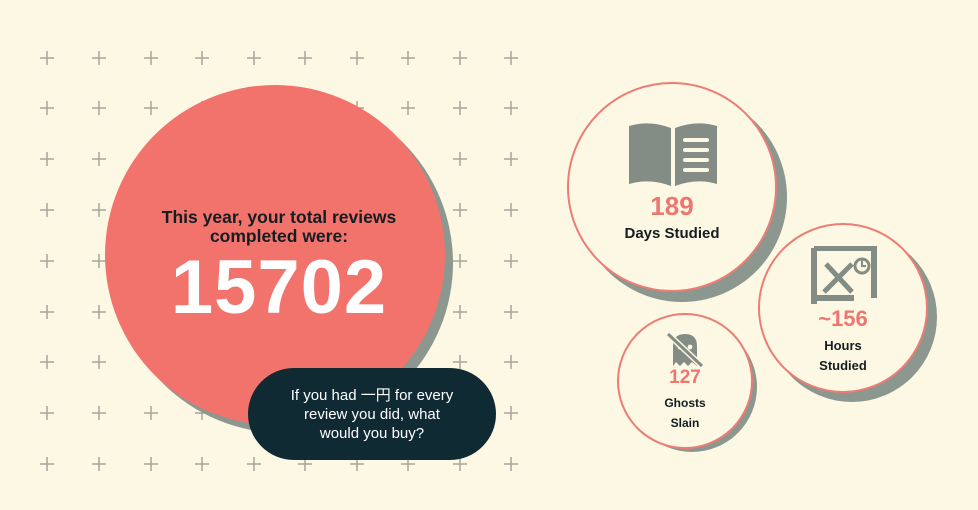 The width and height of the screenshot is (978, 510). I want to click on days-studied-value: 189, so click(672, 206).